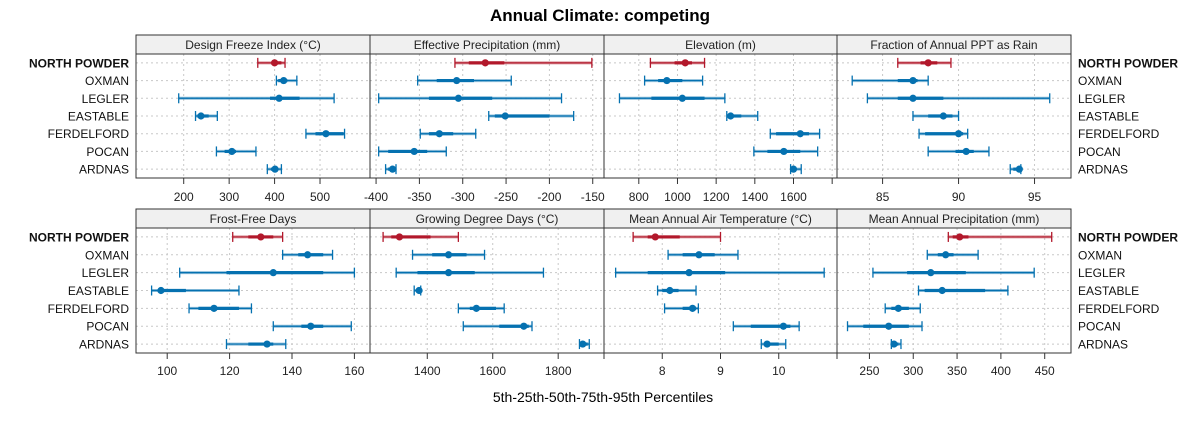  I want to click on x-tick-label: 100, so click(167, 371).